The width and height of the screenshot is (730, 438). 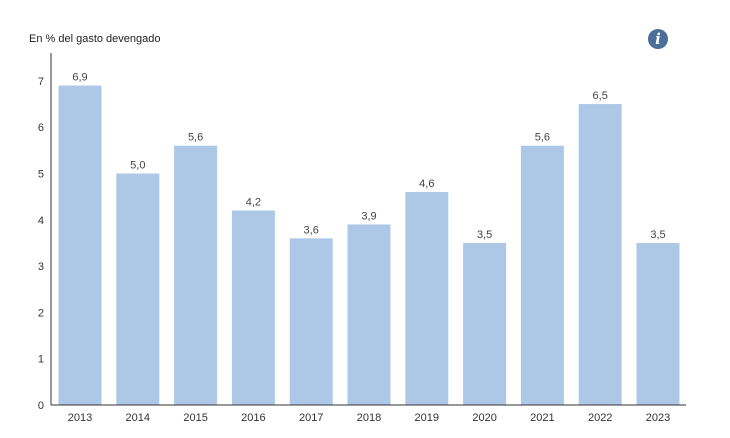 I want to click on x-tick-label-2015: 2015, so click(x=195, y=418).